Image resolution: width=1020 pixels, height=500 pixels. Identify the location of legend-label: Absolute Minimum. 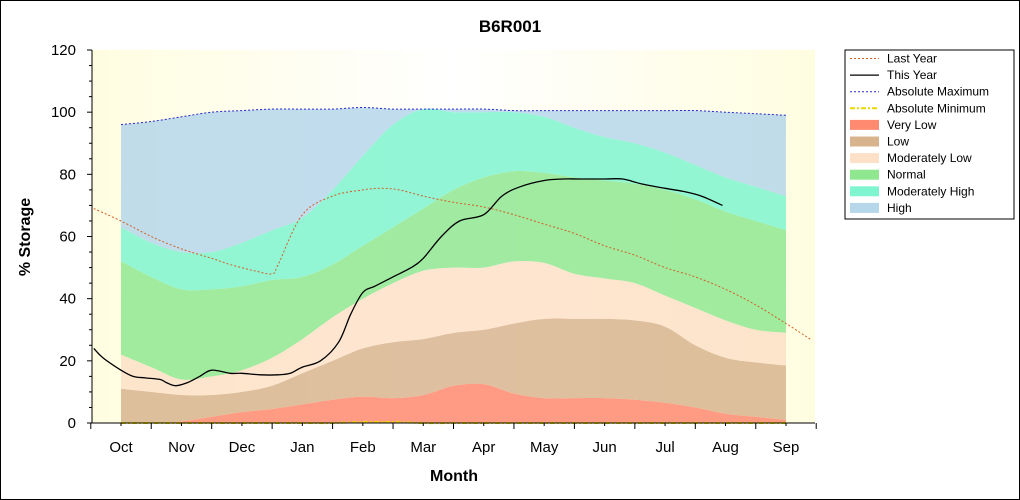
(936, 108).